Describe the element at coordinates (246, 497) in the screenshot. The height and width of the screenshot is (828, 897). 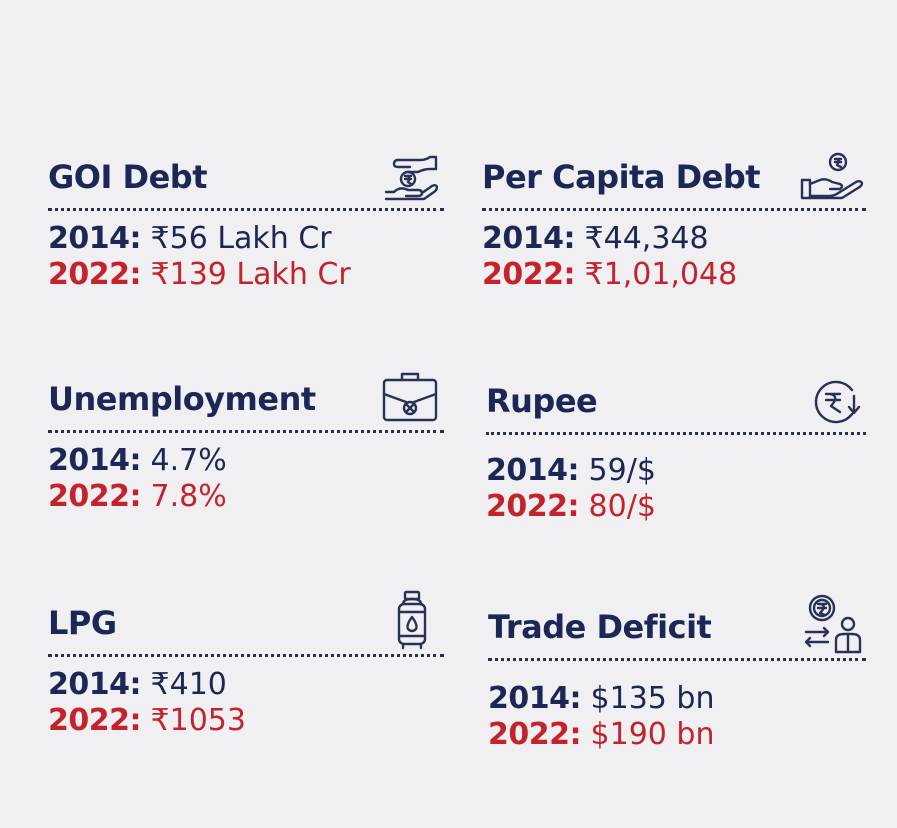
I see `value-2022: 2022: 7.8%` at that location.